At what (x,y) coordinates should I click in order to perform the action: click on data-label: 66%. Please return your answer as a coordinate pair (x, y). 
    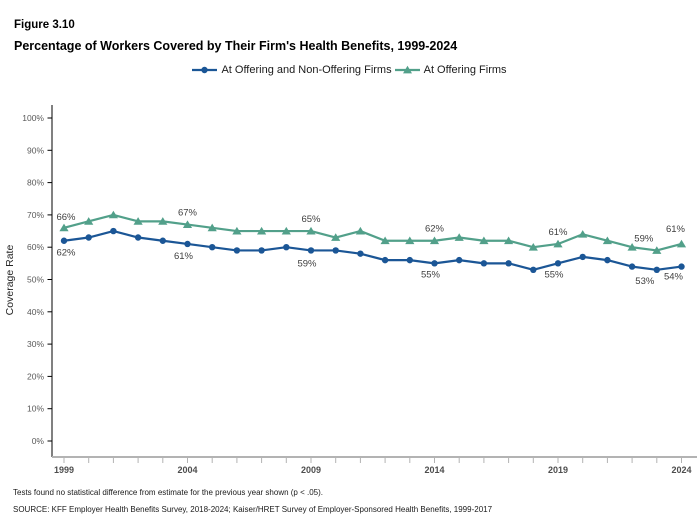
    Looking at the image, I should click on (66, 217).